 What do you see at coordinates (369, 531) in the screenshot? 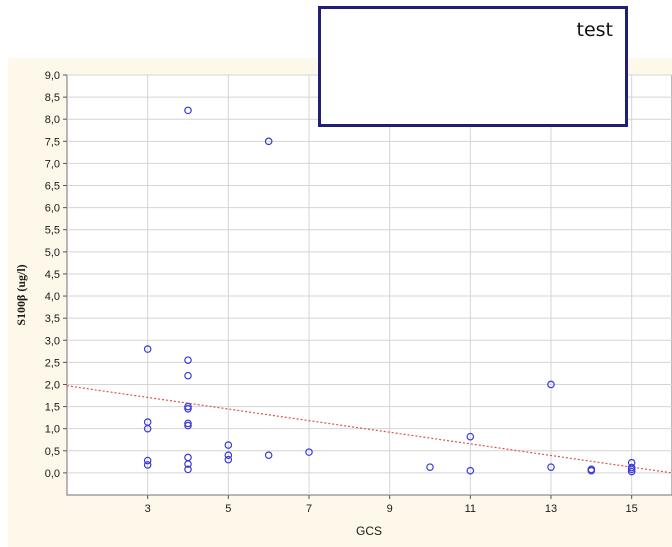
I see `x-axis-title: GCS` at bounding box center [369, 531].